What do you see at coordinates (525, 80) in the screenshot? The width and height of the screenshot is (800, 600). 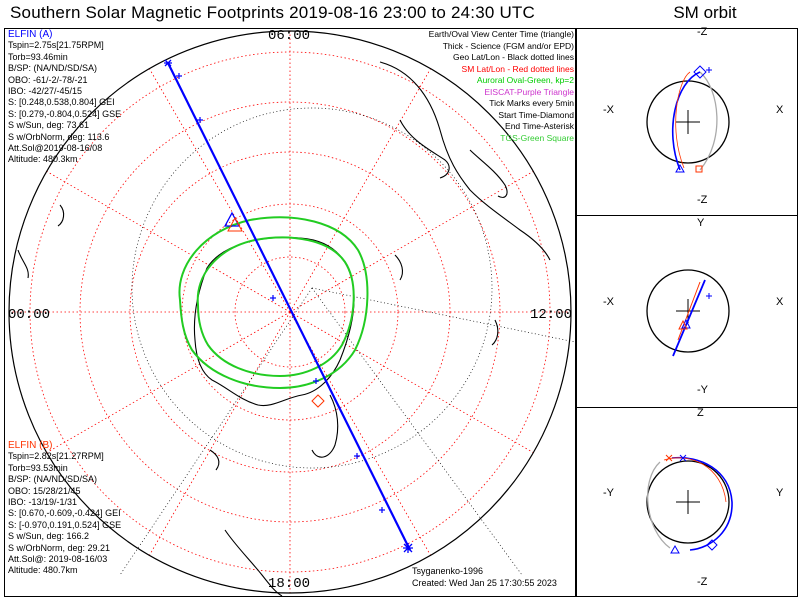 I see `legend-item: Auroral Oval-Green, kp=2` at bounding box center [525, 80].